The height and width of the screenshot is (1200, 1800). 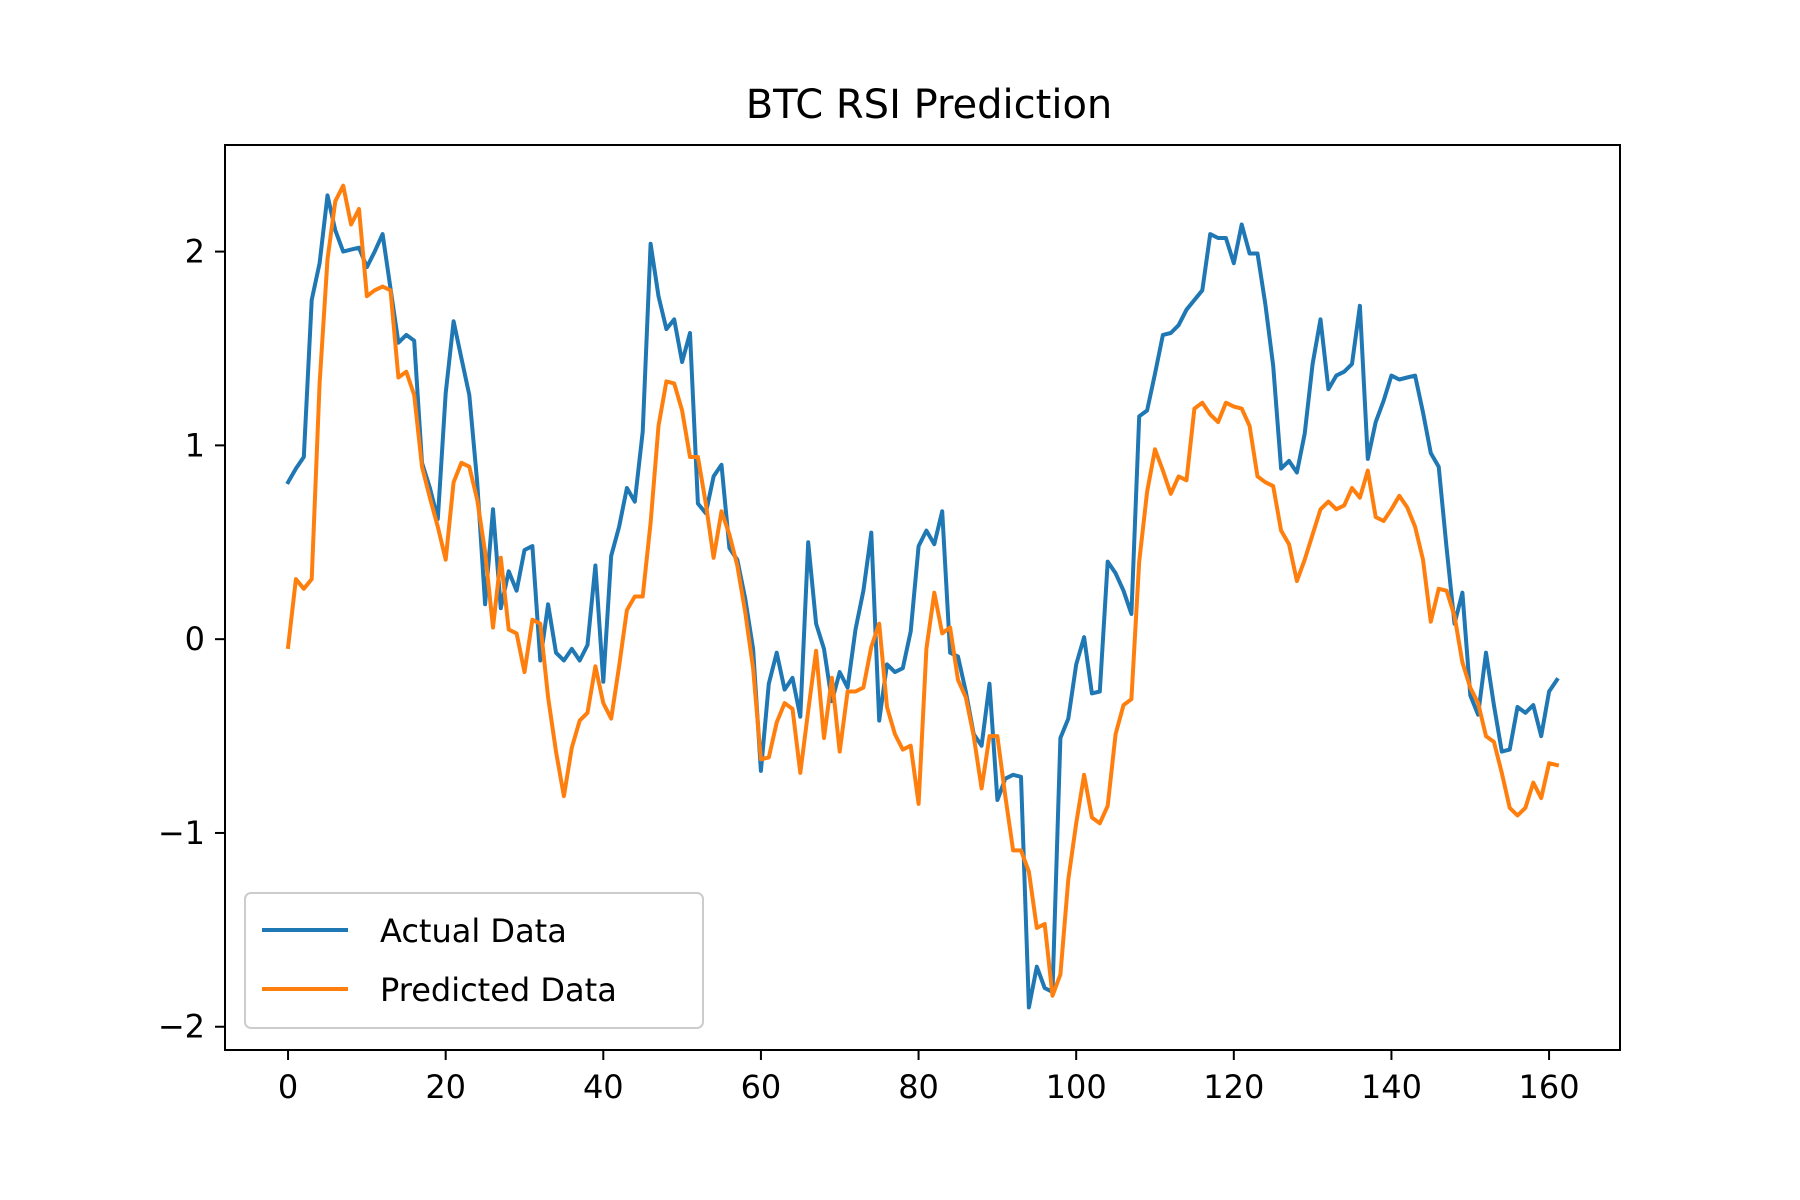 I want to click on x-tick-label: 0, so click(x=288, y=1087).